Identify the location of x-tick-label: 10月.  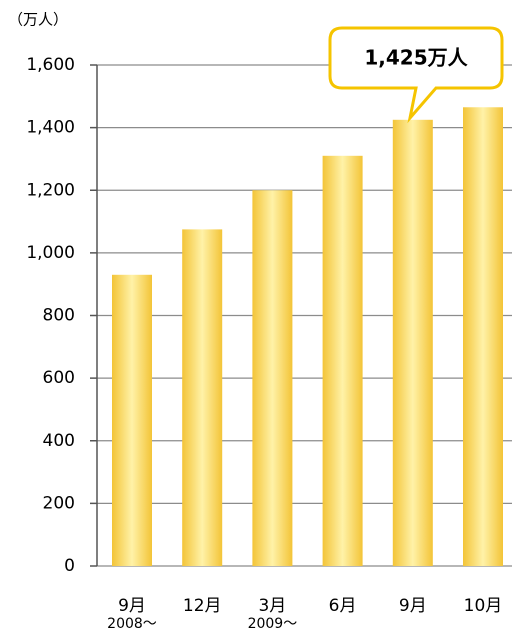
(483, 606).